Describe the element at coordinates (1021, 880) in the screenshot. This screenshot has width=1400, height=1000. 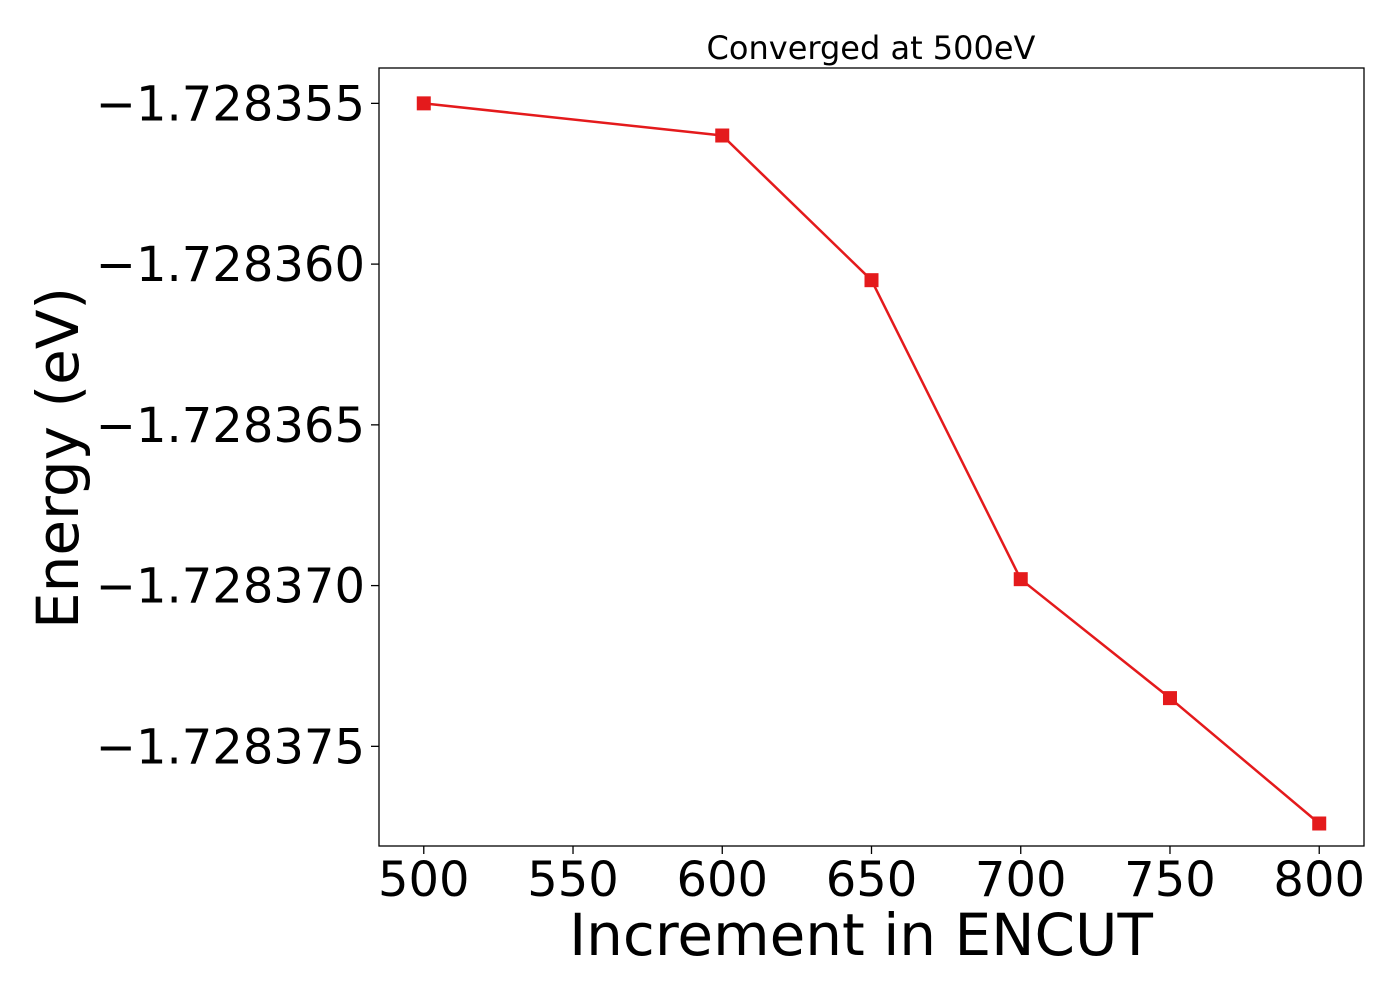
I see `x-tick-label: 700` at that location.